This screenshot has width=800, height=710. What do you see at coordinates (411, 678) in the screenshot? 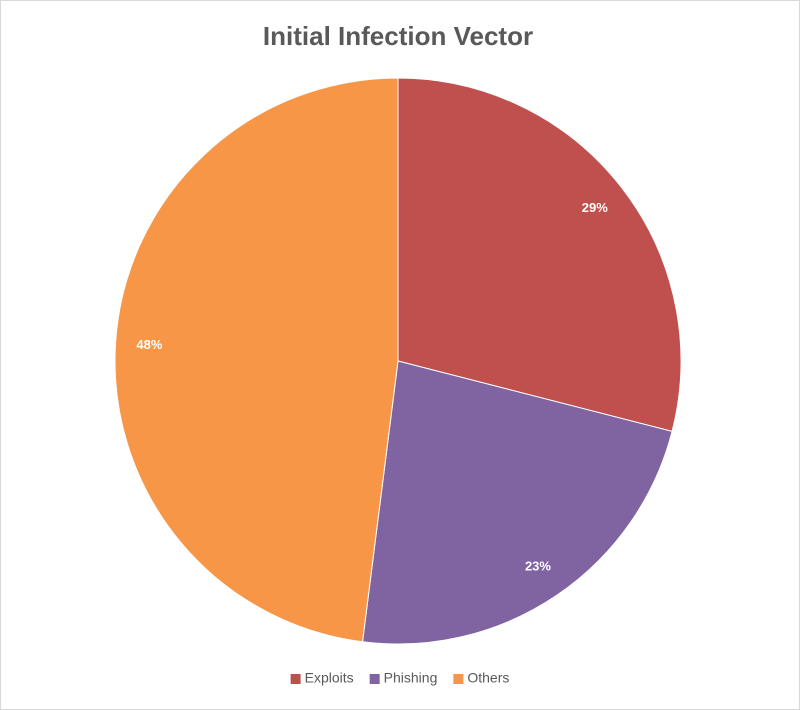
I see `legend-label: Phishing` at bounding box center [411, 678].